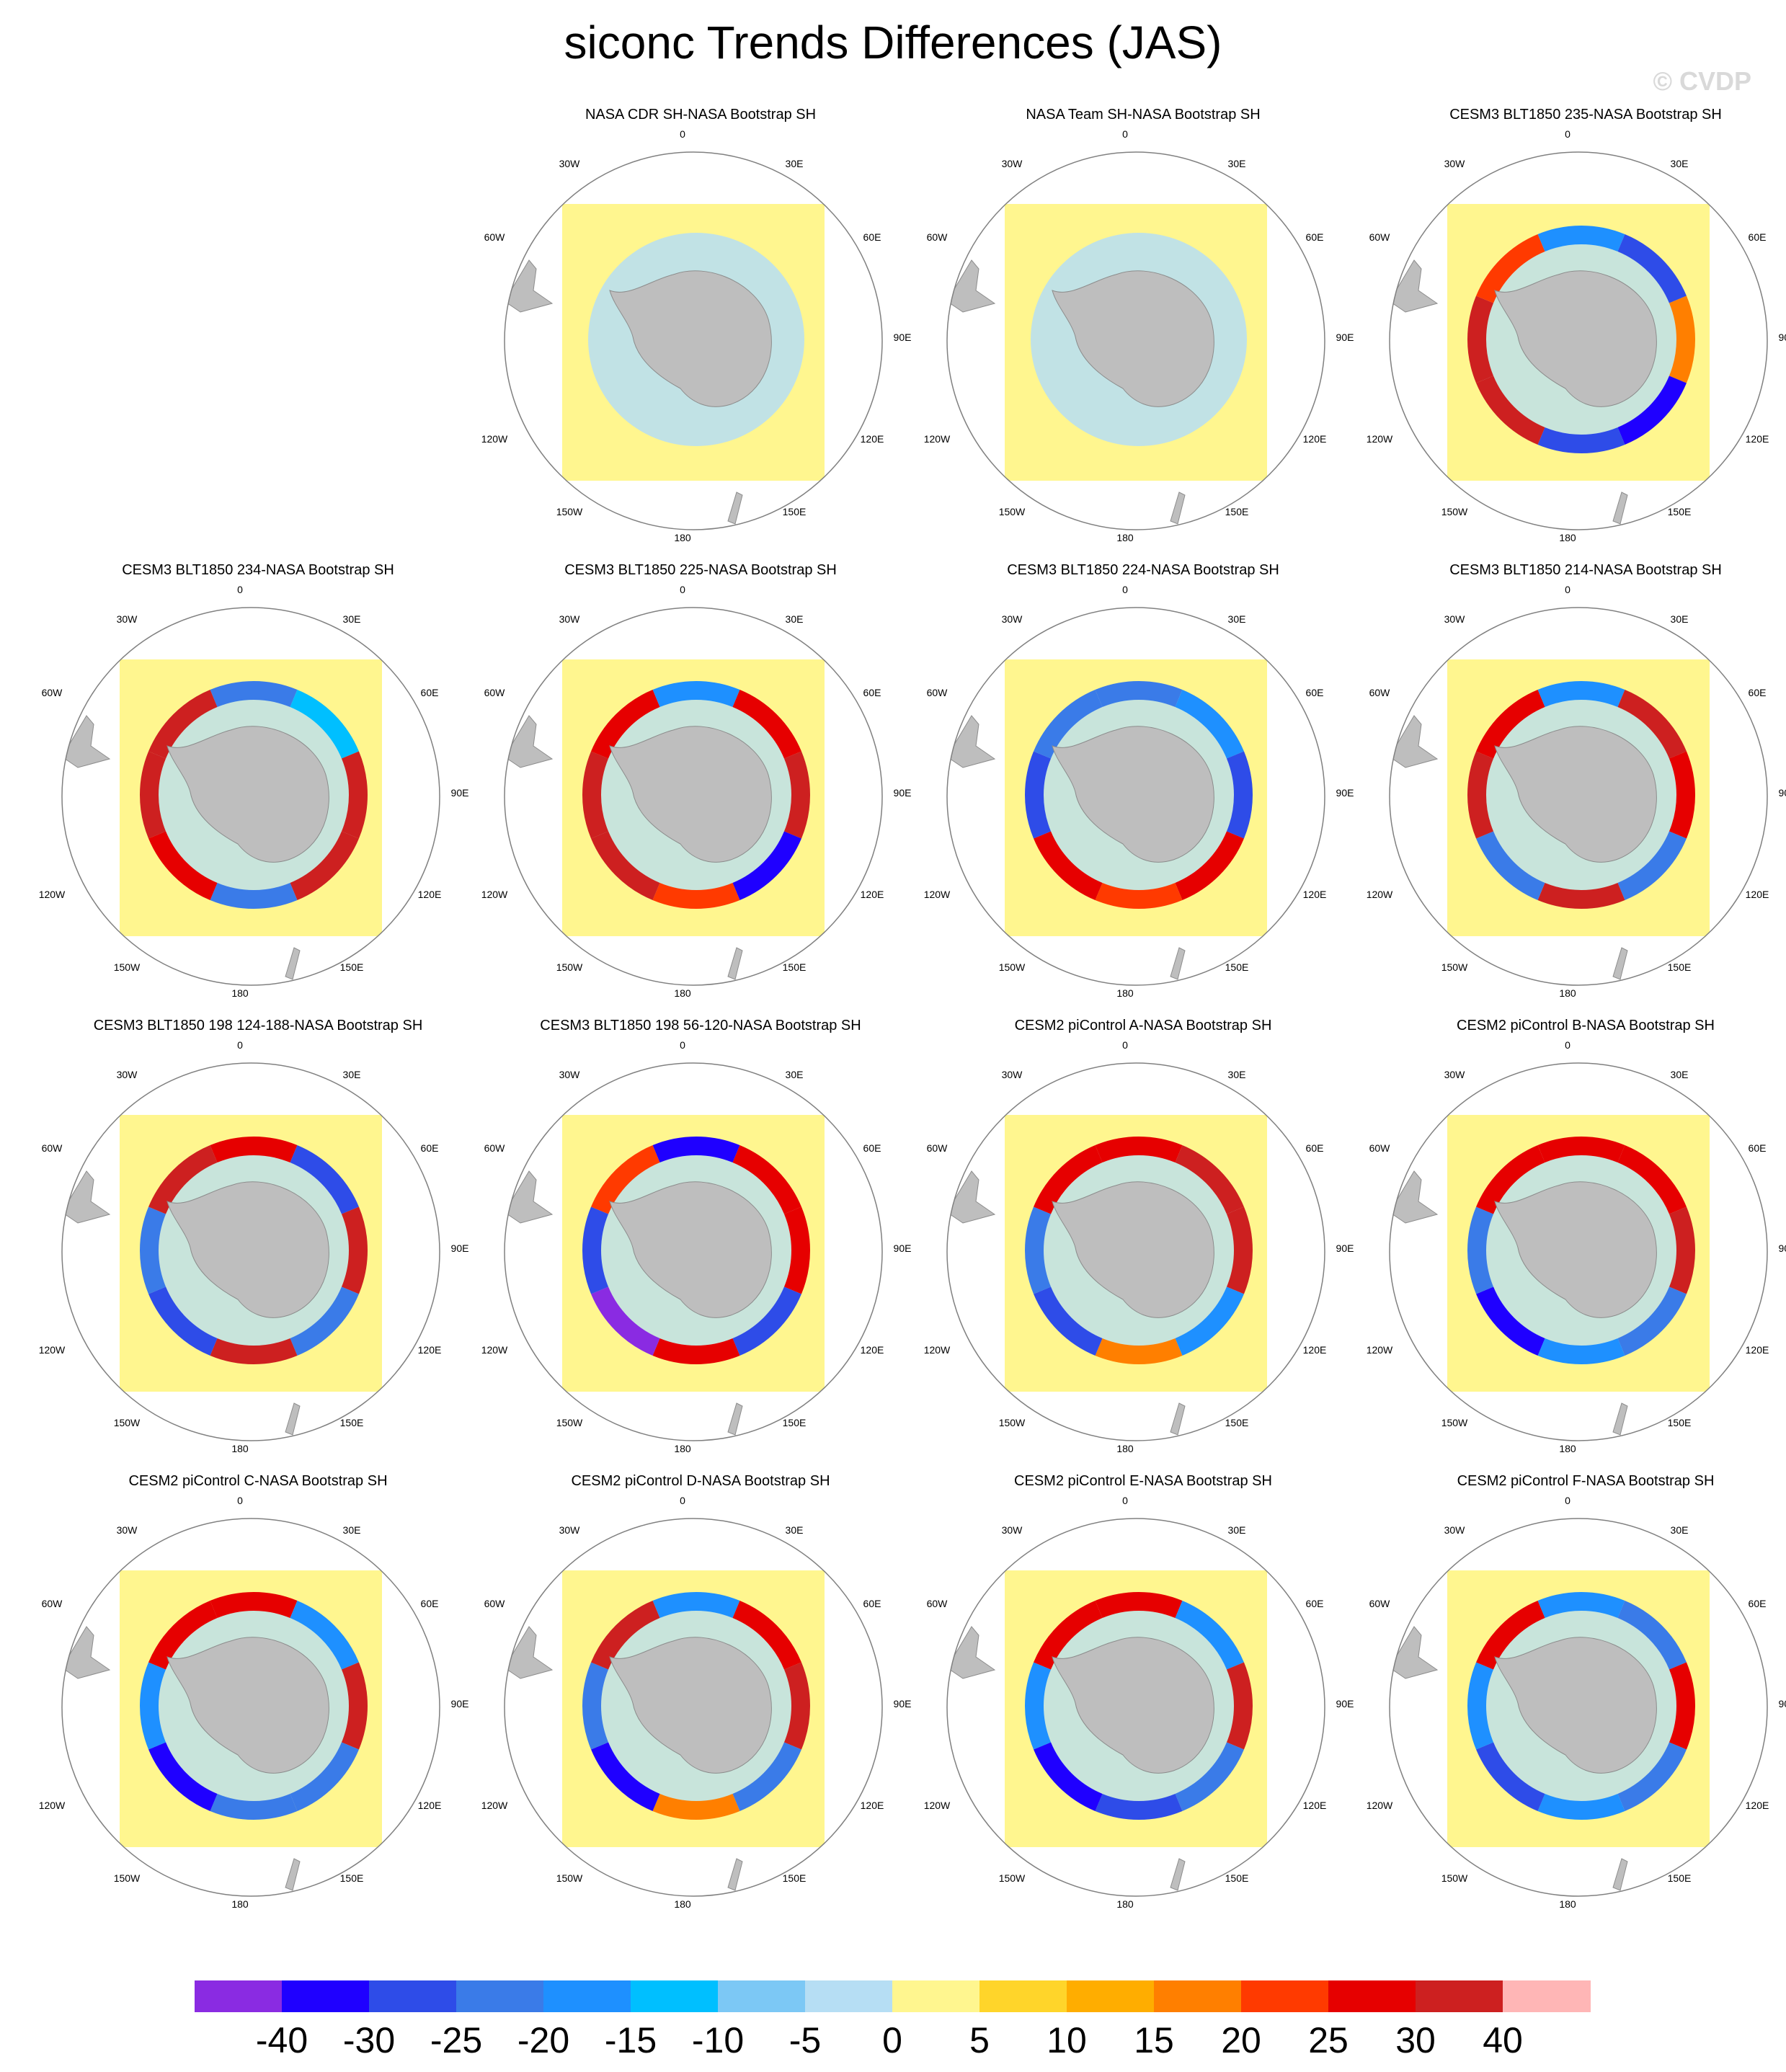  I want to click on panel-title: CESM3 BLT1850 234-NASA Bootstrap SH, so click(258, 570).